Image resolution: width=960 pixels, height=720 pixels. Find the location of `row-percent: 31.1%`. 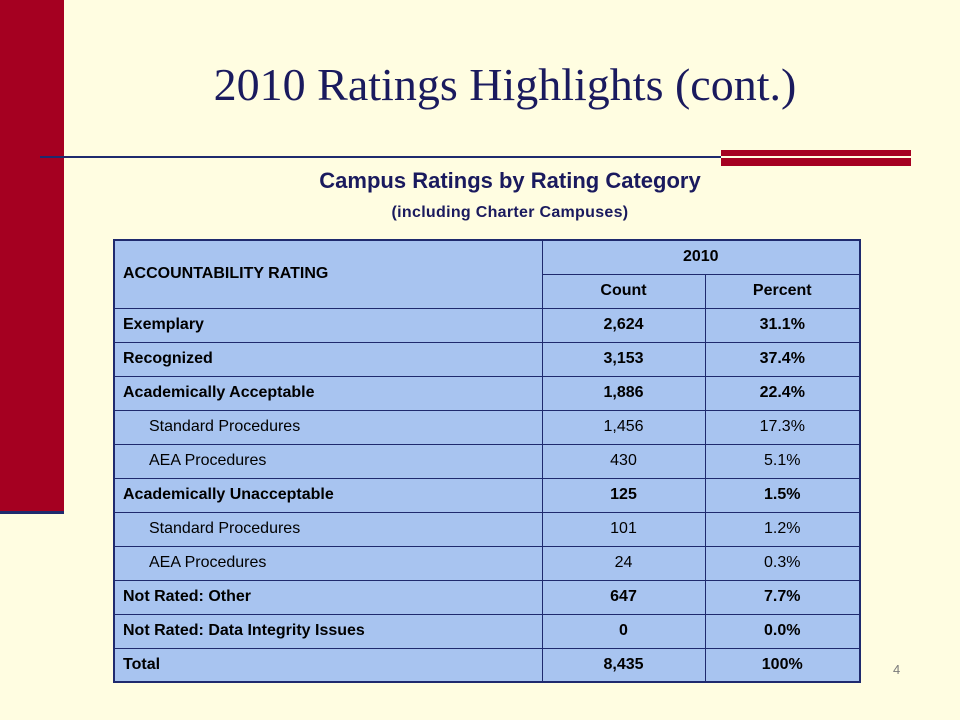

row-percent: 31.1% is located at coordinates (782, 325).